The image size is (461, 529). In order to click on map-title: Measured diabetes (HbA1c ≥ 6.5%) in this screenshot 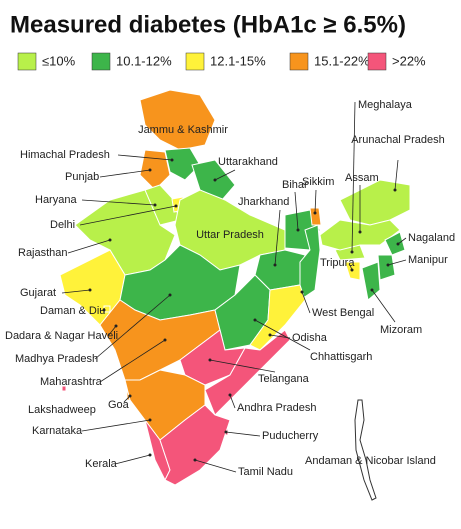, I will do `click(208, 24)`.